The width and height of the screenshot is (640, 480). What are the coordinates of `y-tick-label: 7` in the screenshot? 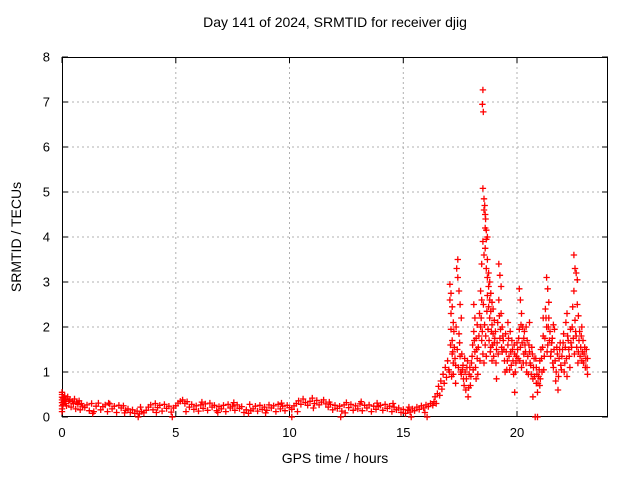 It's located at (46, 102).